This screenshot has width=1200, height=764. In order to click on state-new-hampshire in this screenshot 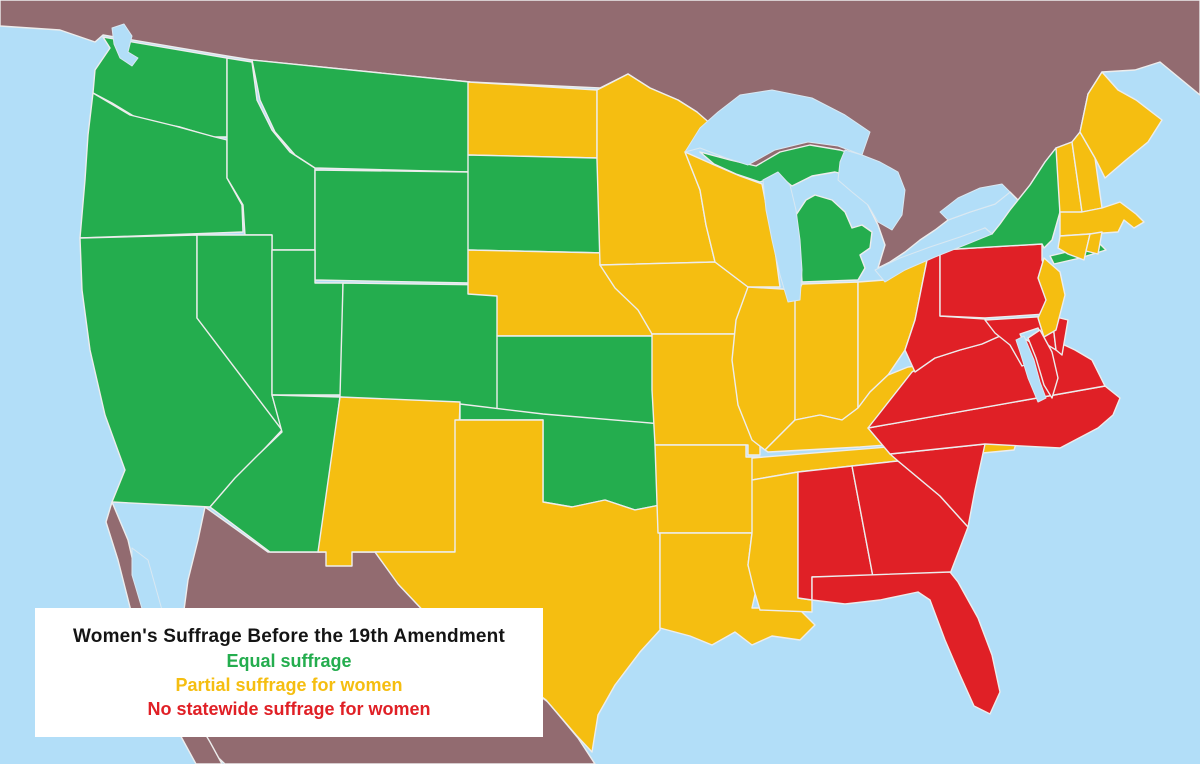, I will do `click(1087, 172)`.